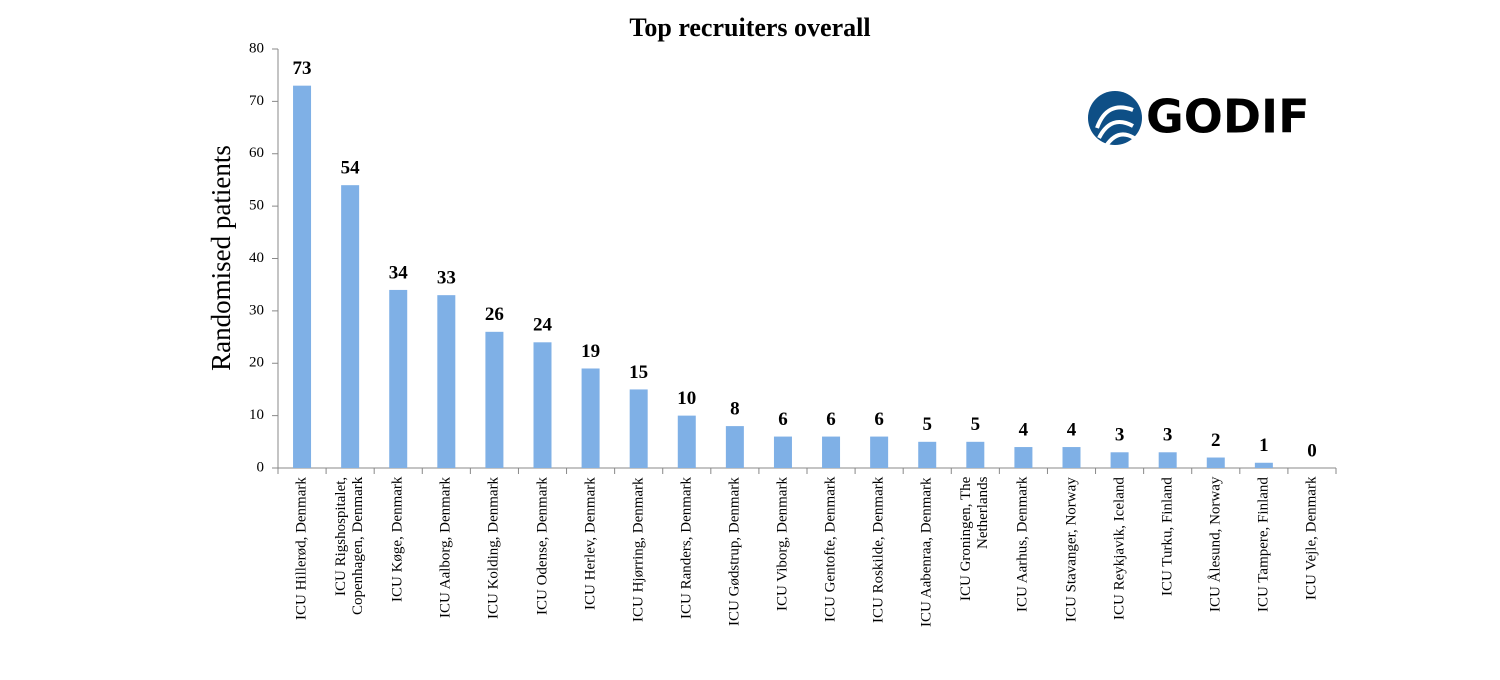 The width and height of the screenshot is (1500, 680). What do you see at coordinates (350, 546) in the screenshot?
I see `x-tick-label: ICU Rigshospitalet, Copenhagen, Denmark` at bounding box center [350, 546].